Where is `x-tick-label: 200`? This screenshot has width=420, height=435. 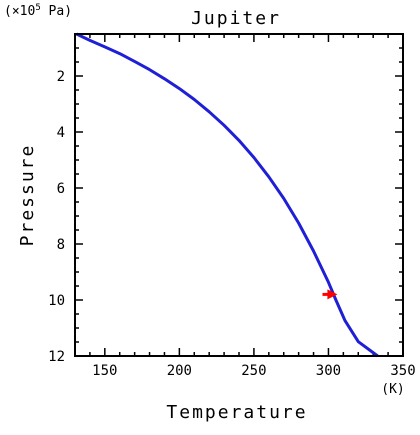 x-tick-label: 200 is located at coordinates (179, 371).